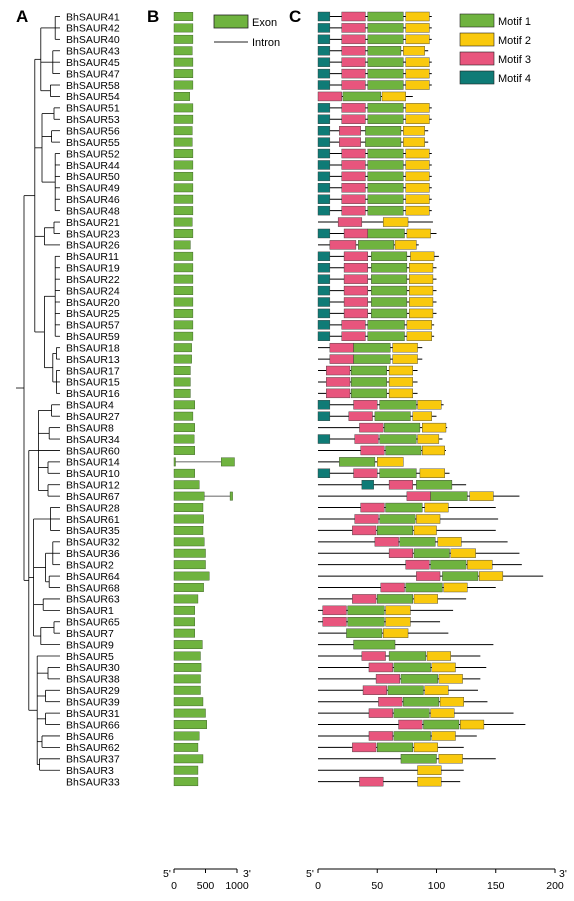 Image resolution: width=574 pixels, height=901 pixels. I want to click on axis-b-tick-label: 1000, so click(237, 886).